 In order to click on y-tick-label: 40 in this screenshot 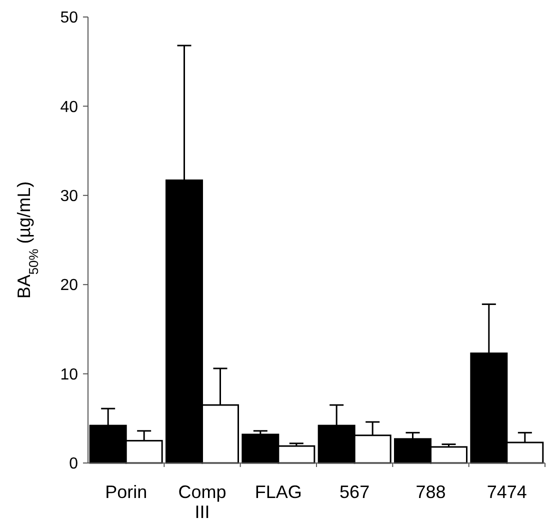, I will do `click(69, 107)`.